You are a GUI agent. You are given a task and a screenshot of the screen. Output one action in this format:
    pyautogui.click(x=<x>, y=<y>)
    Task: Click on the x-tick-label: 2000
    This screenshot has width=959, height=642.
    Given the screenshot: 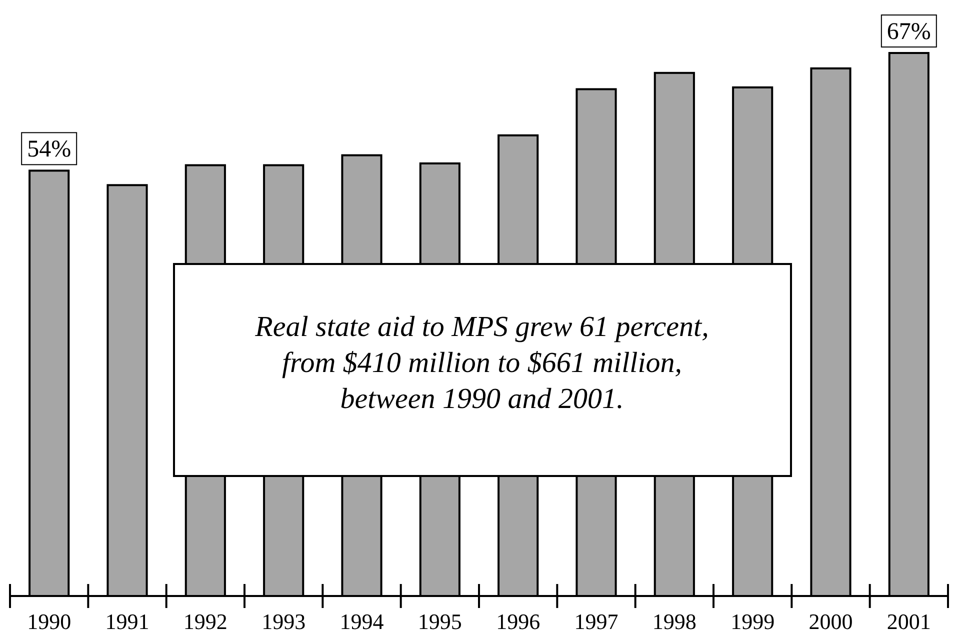 What is the action you would take?
    pyautogui.click(x=830, y=621)
    